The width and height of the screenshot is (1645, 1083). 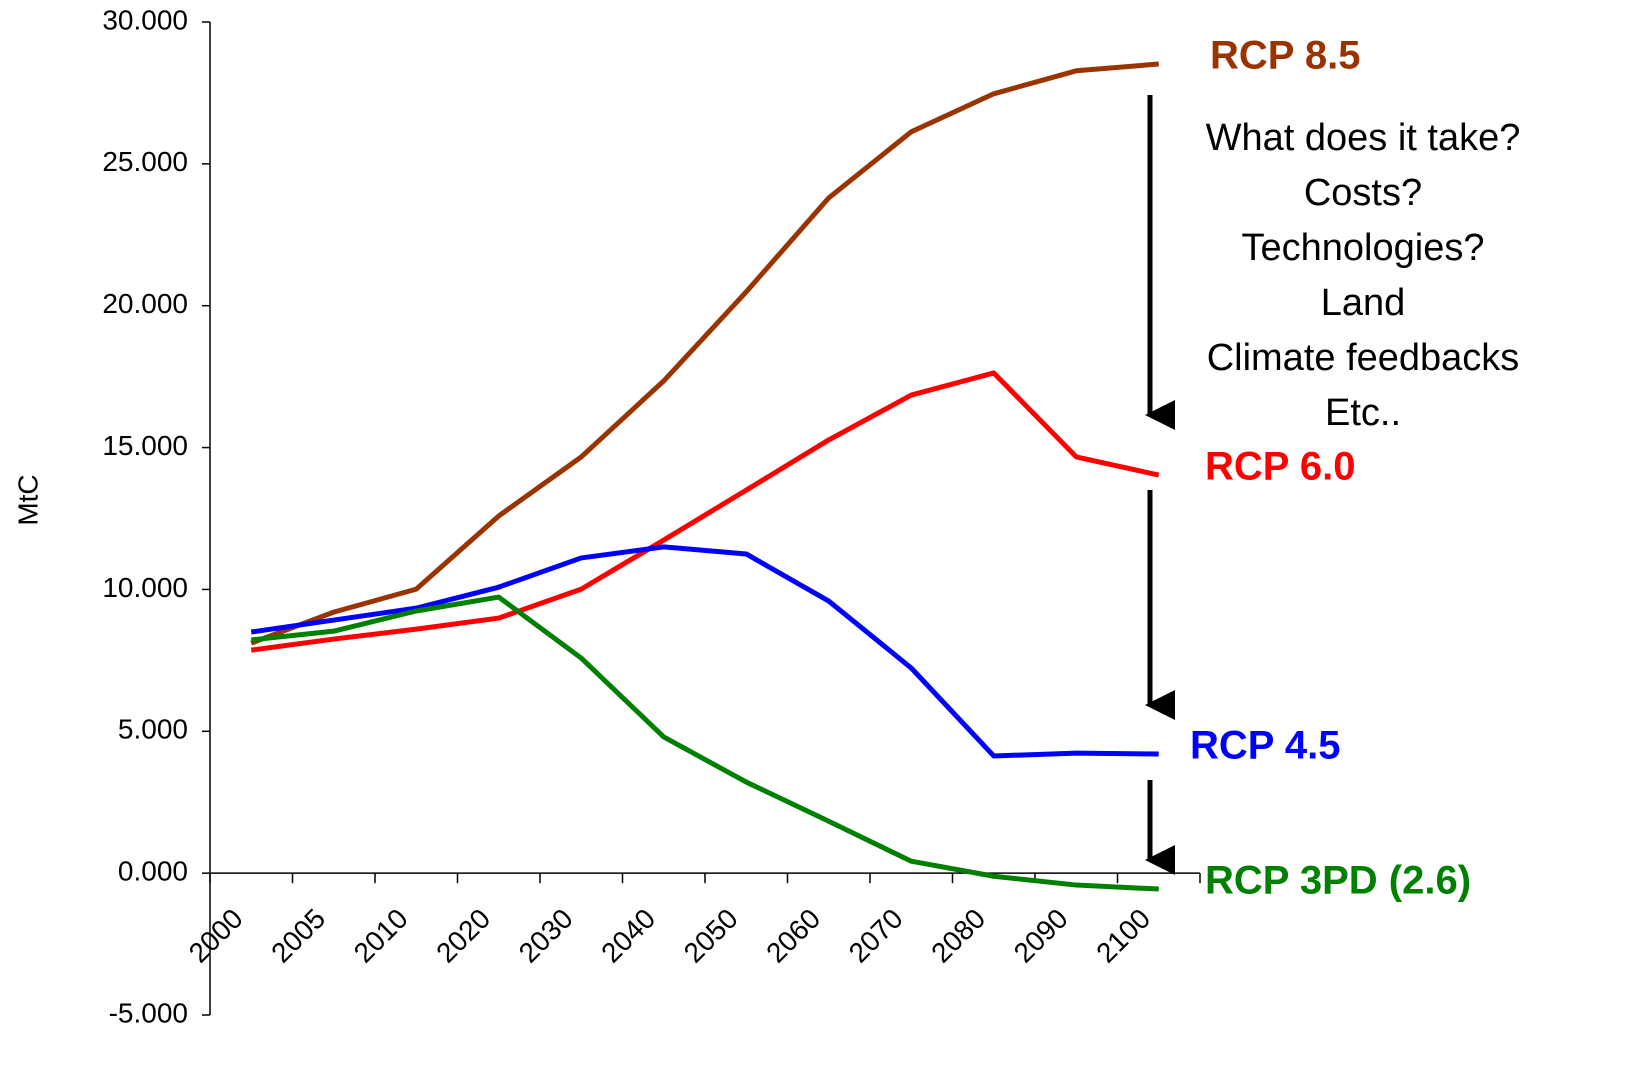 I want to click on x-tick-label: 2040, so click(x=628, y=936).